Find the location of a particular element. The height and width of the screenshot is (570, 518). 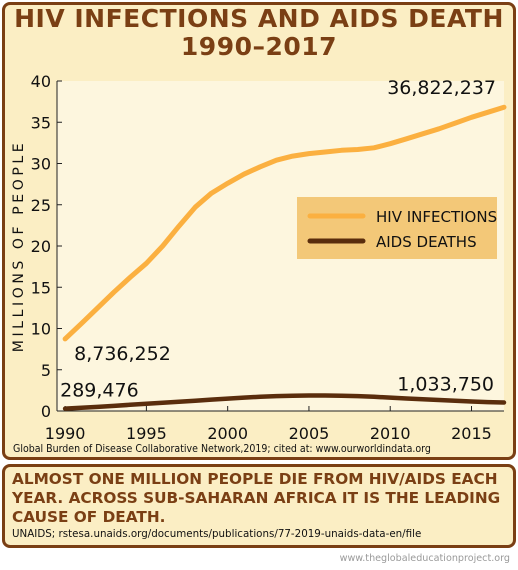

legend-label: AIDS DEATHS is located at coordinates (426, 242).